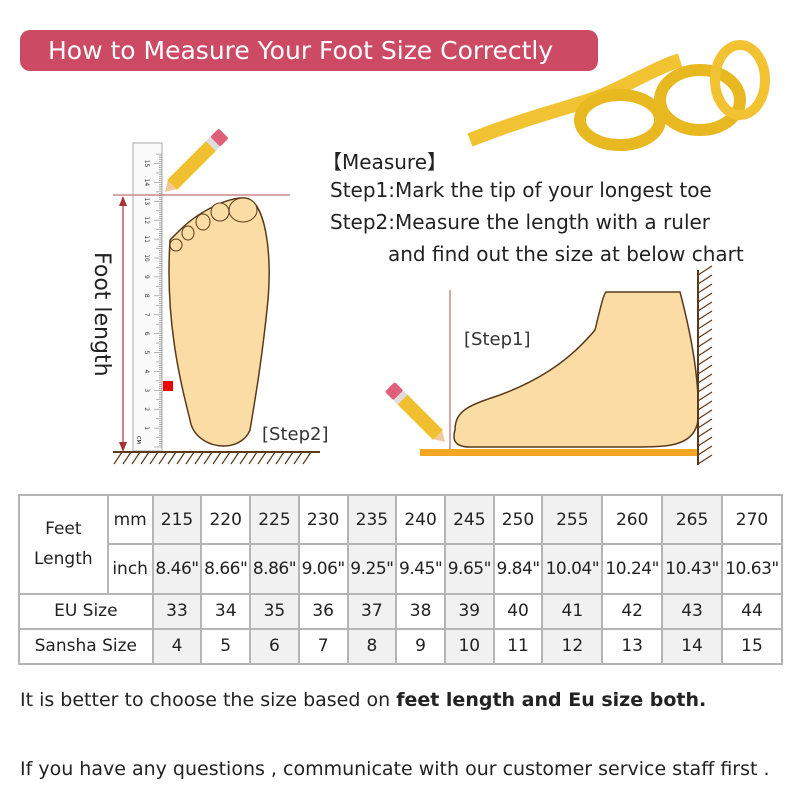 This screenshot has width=801, height=800. I want to click on sansha-label: Sansha Size, so click(86, 646).